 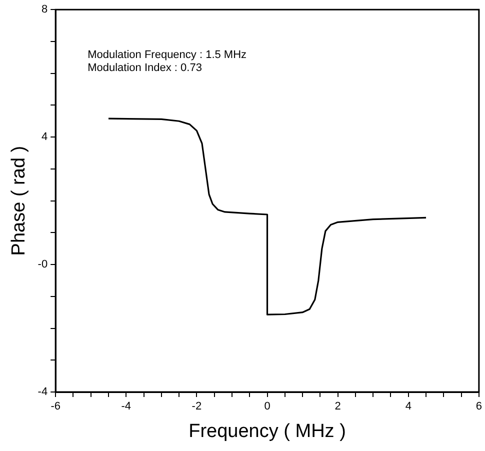 What do you see at coordinates (408, 406) in the screenshot?
I see `x-tick-label: 4` at bounding box center [408, 406].